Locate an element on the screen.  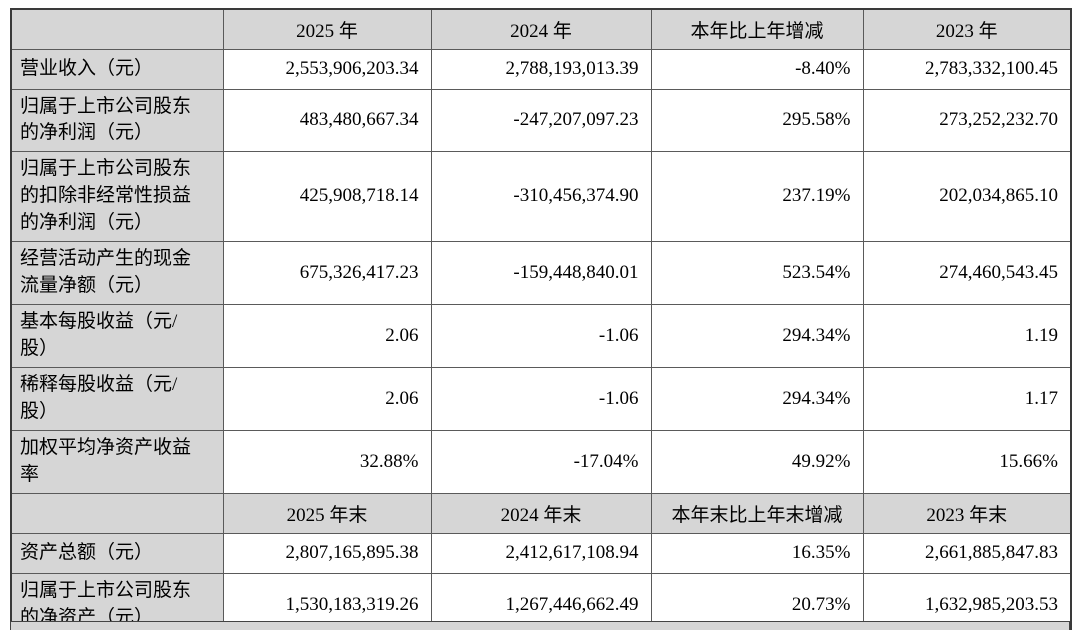
cell-value: -310,456,374.90 is located at coordinates (541, 197).